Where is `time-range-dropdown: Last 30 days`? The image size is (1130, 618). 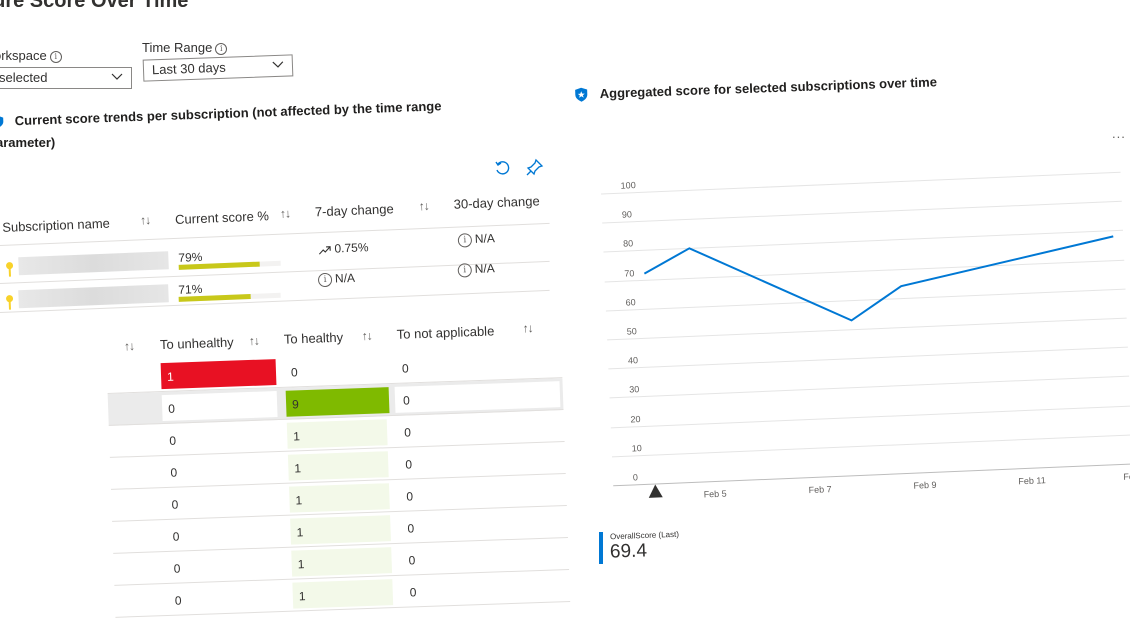
time-range-dropdown: Last 30 days is located at coordinates (218, 67).